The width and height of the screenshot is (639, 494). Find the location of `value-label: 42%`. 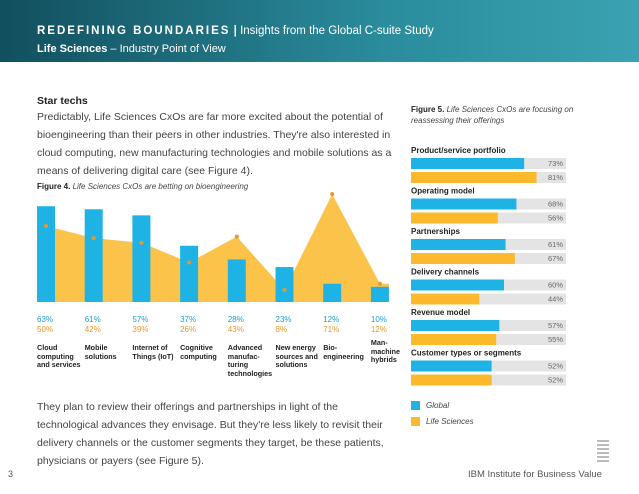

value-label: 42% is located at coordinates (93, 329).